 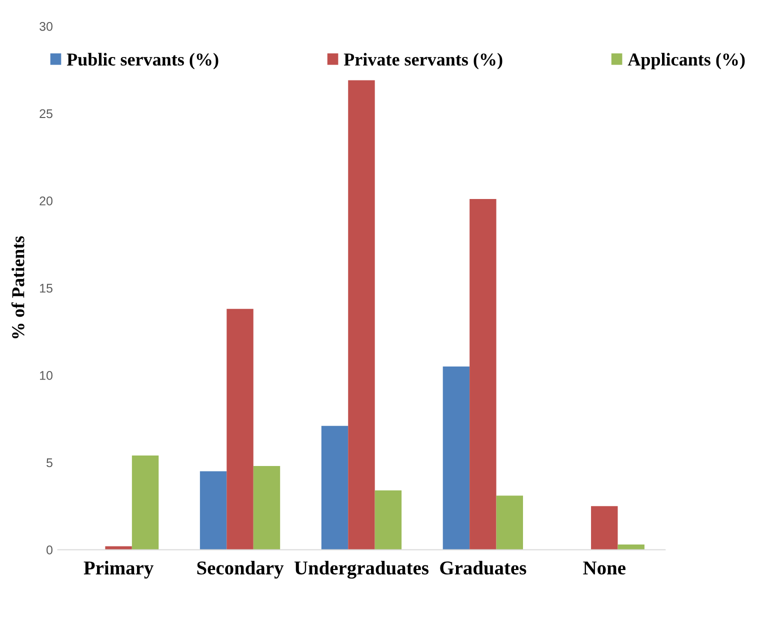 I want to click on legend-label: Public servants (%), so click(x=142, y=61).